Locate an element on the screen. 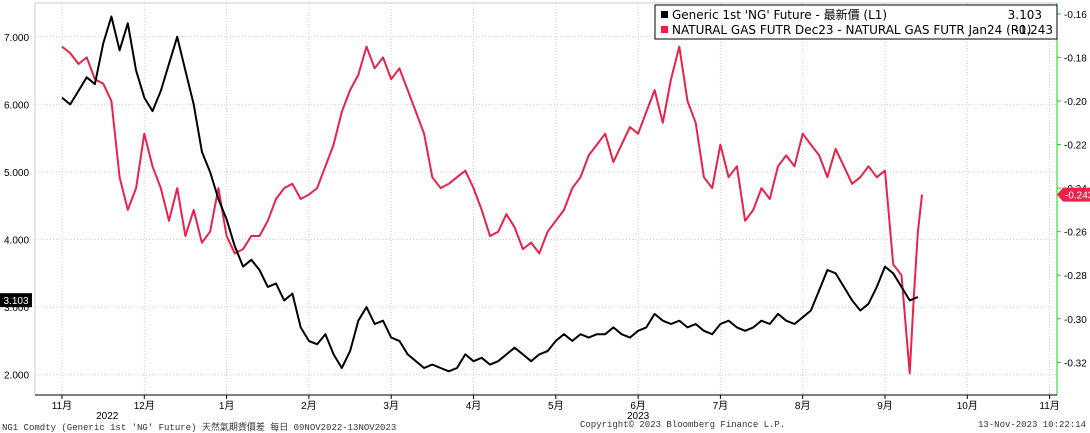 The width and height of the screenshot is (1090, 433). legend-series-1-value: 3.103 is located at coordinates (1025, 15).